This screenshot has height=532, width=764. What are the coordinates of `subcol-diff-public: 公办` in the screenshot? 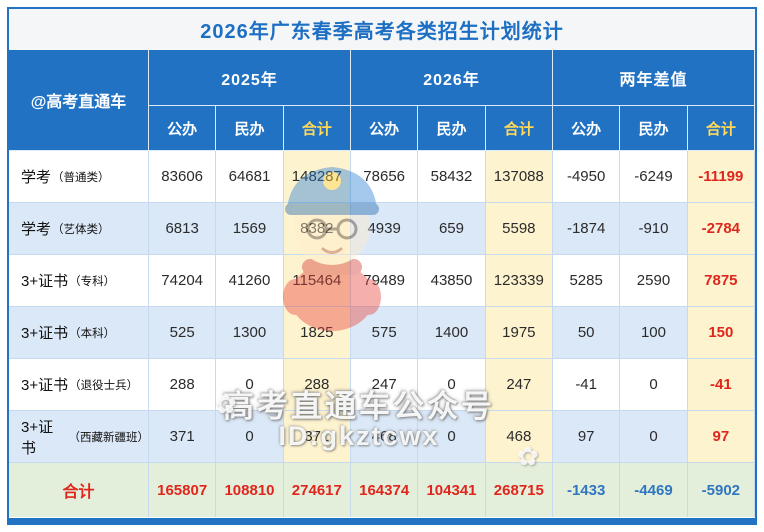 It's located at (587, 128).